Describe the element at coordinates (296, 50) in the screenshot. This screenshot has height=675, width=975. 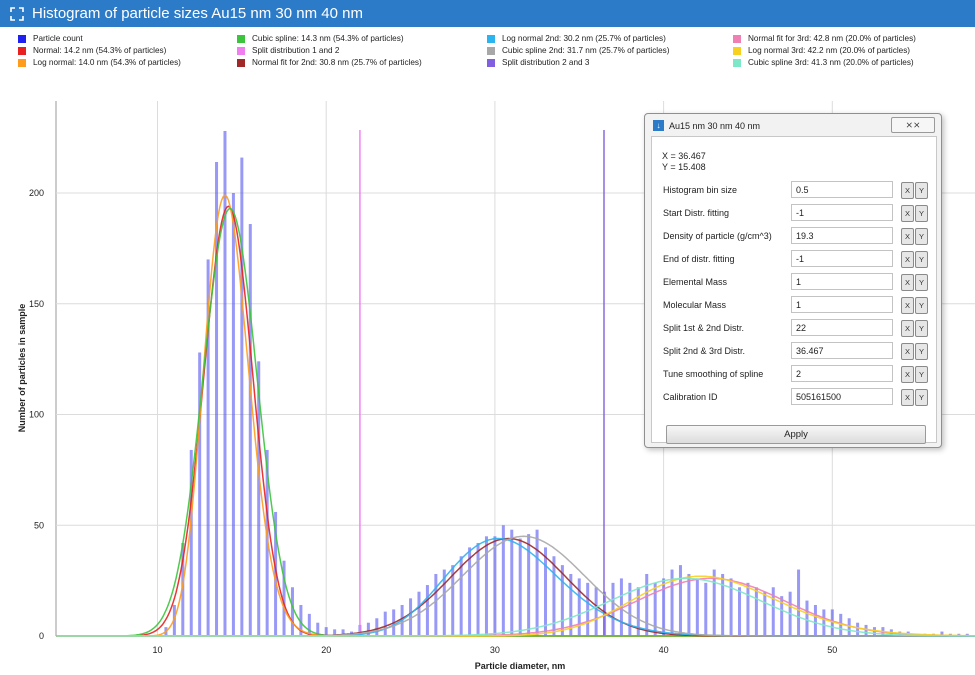
I see `legend-label: Split distribution 1 and 2` at that location.